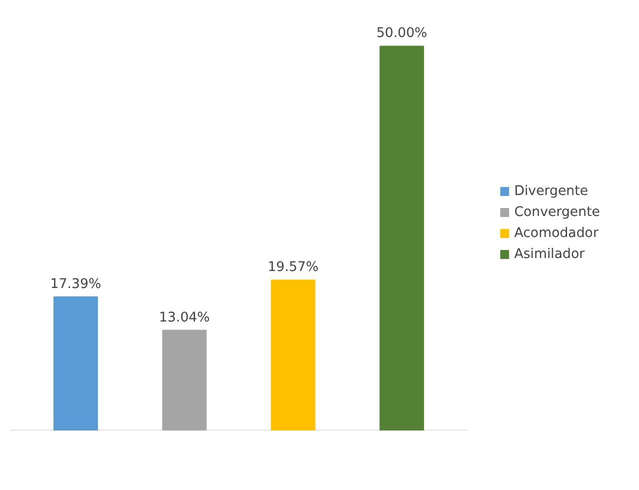 This screenshot has height=490, width=639. Describe the element at coordinates (556, 233) in the screenshot. I see `legend-label: Acomodador` at that location.